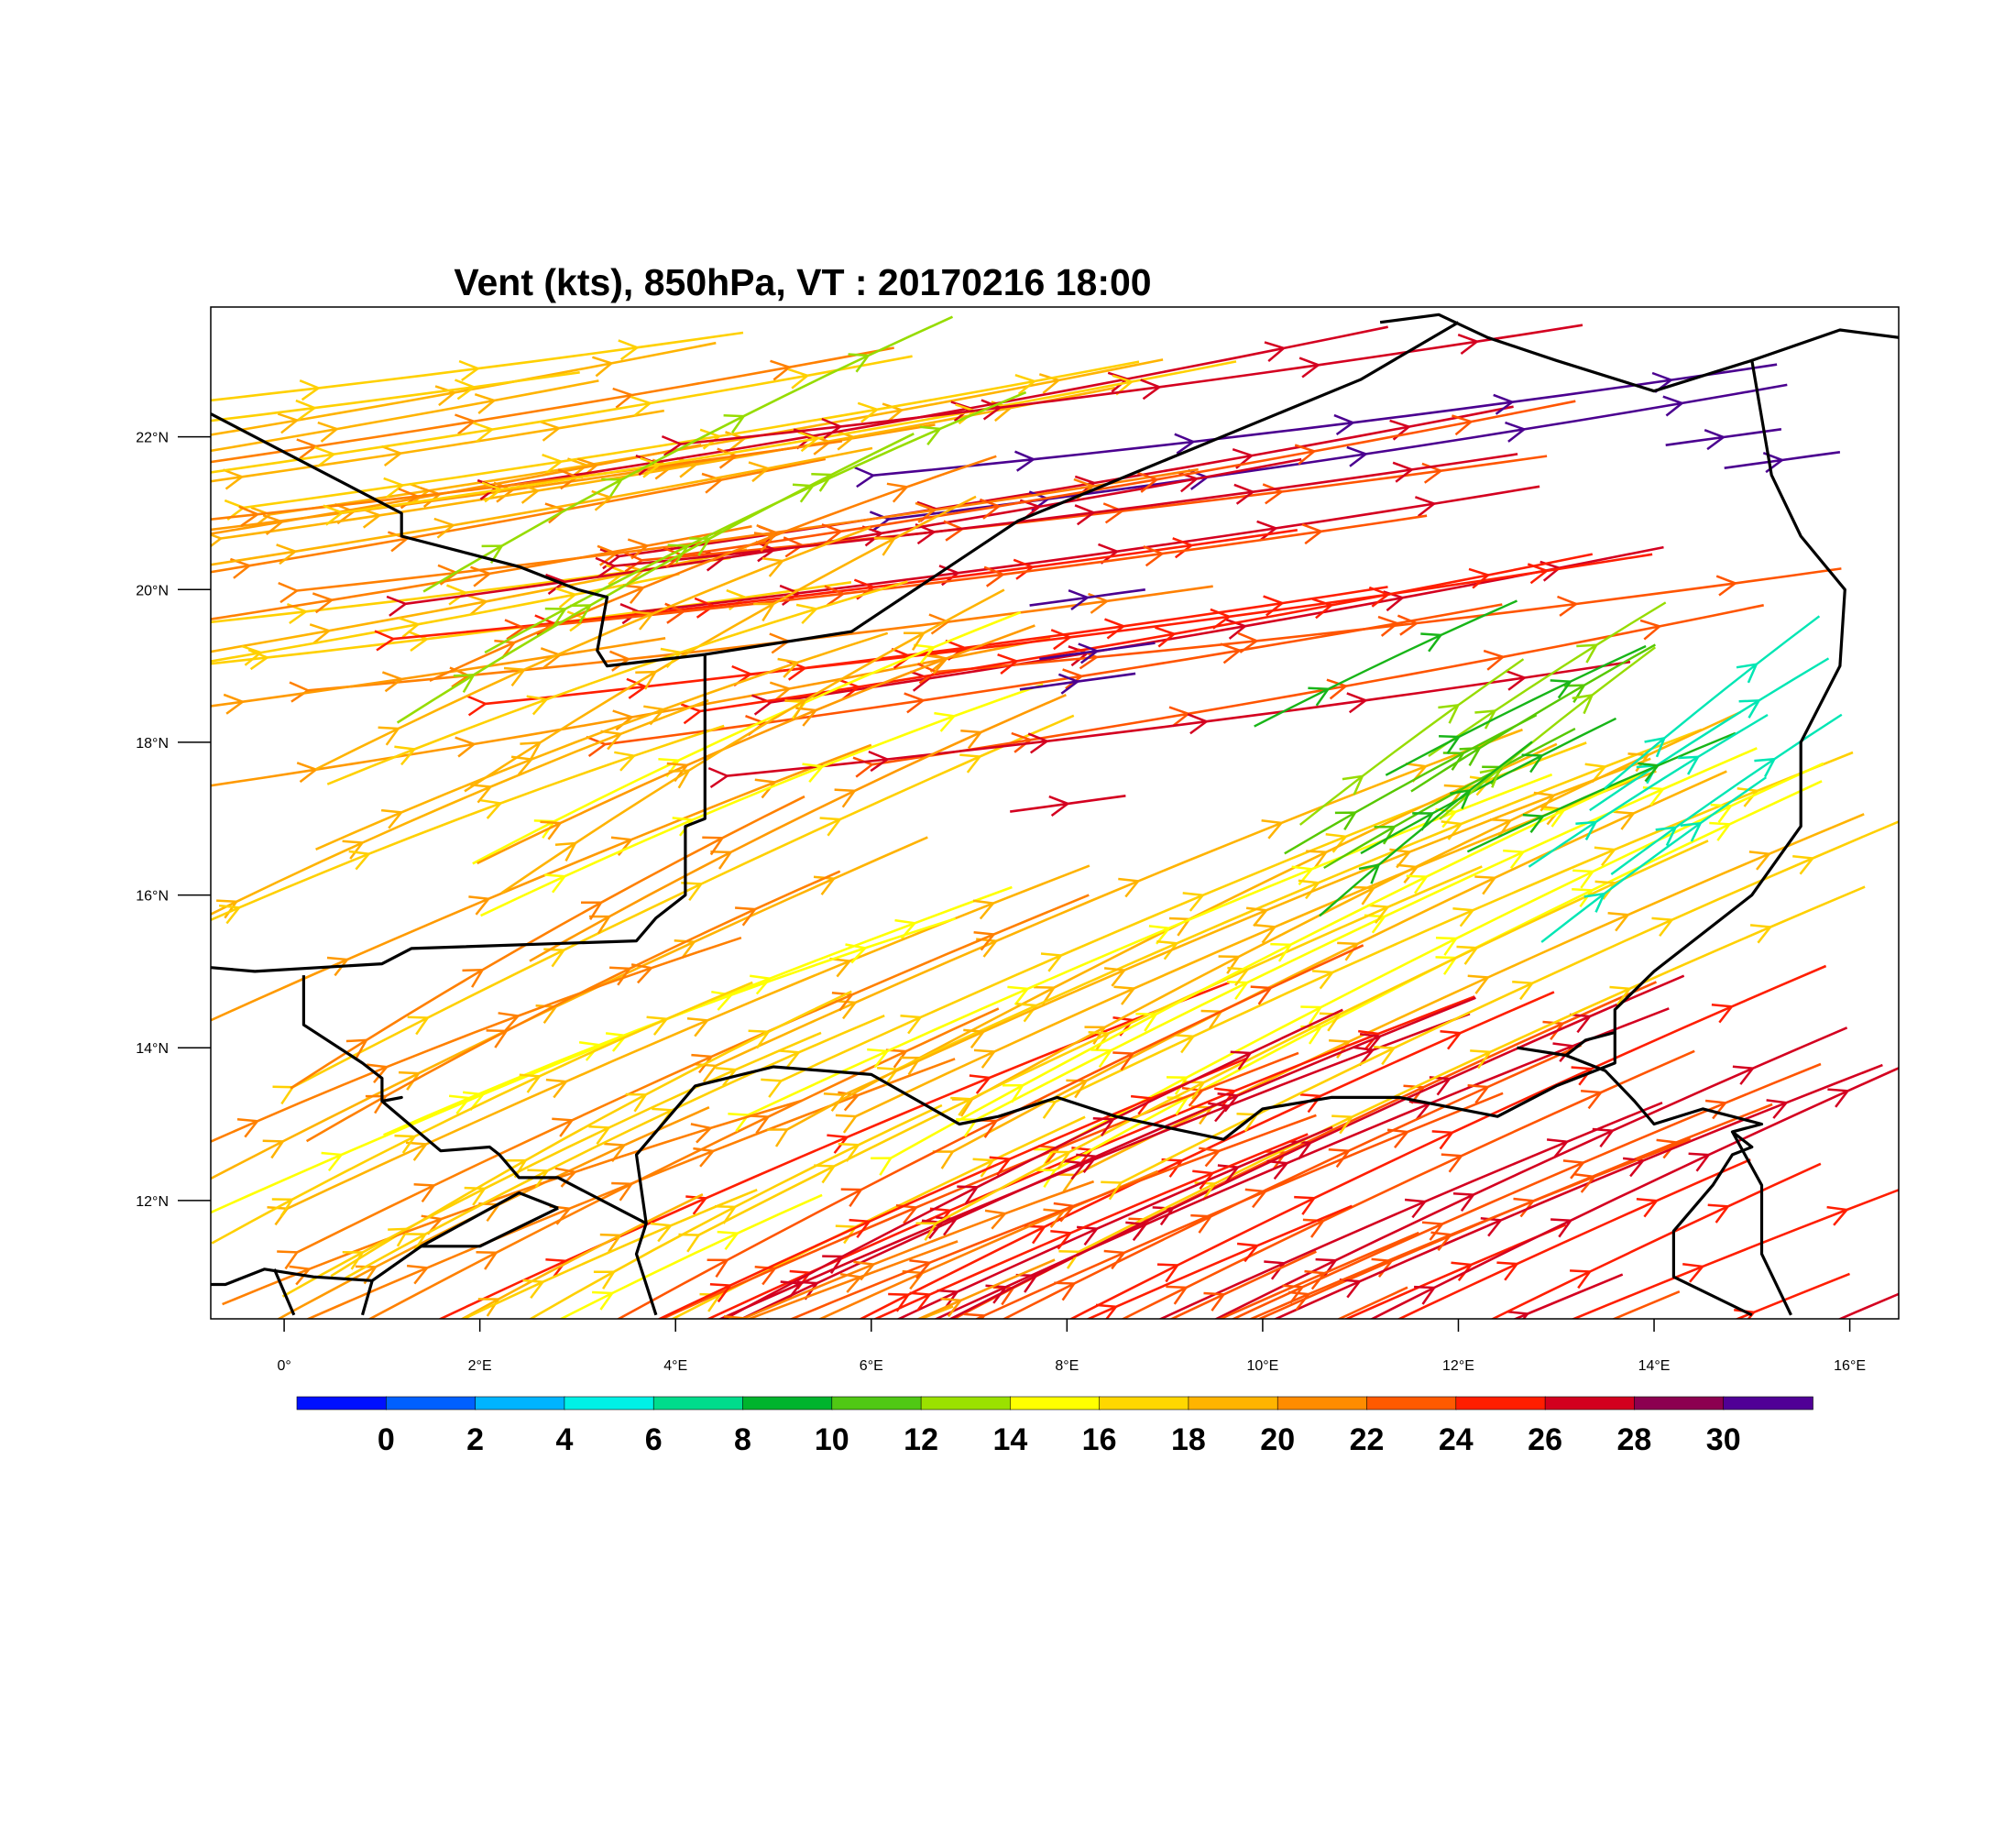 The width and height of the screenshot is (2016, 1833). Describe the element at coordinates (152, 744) in the screenshot. I see `lat-tick-label: 18°N` at that location.